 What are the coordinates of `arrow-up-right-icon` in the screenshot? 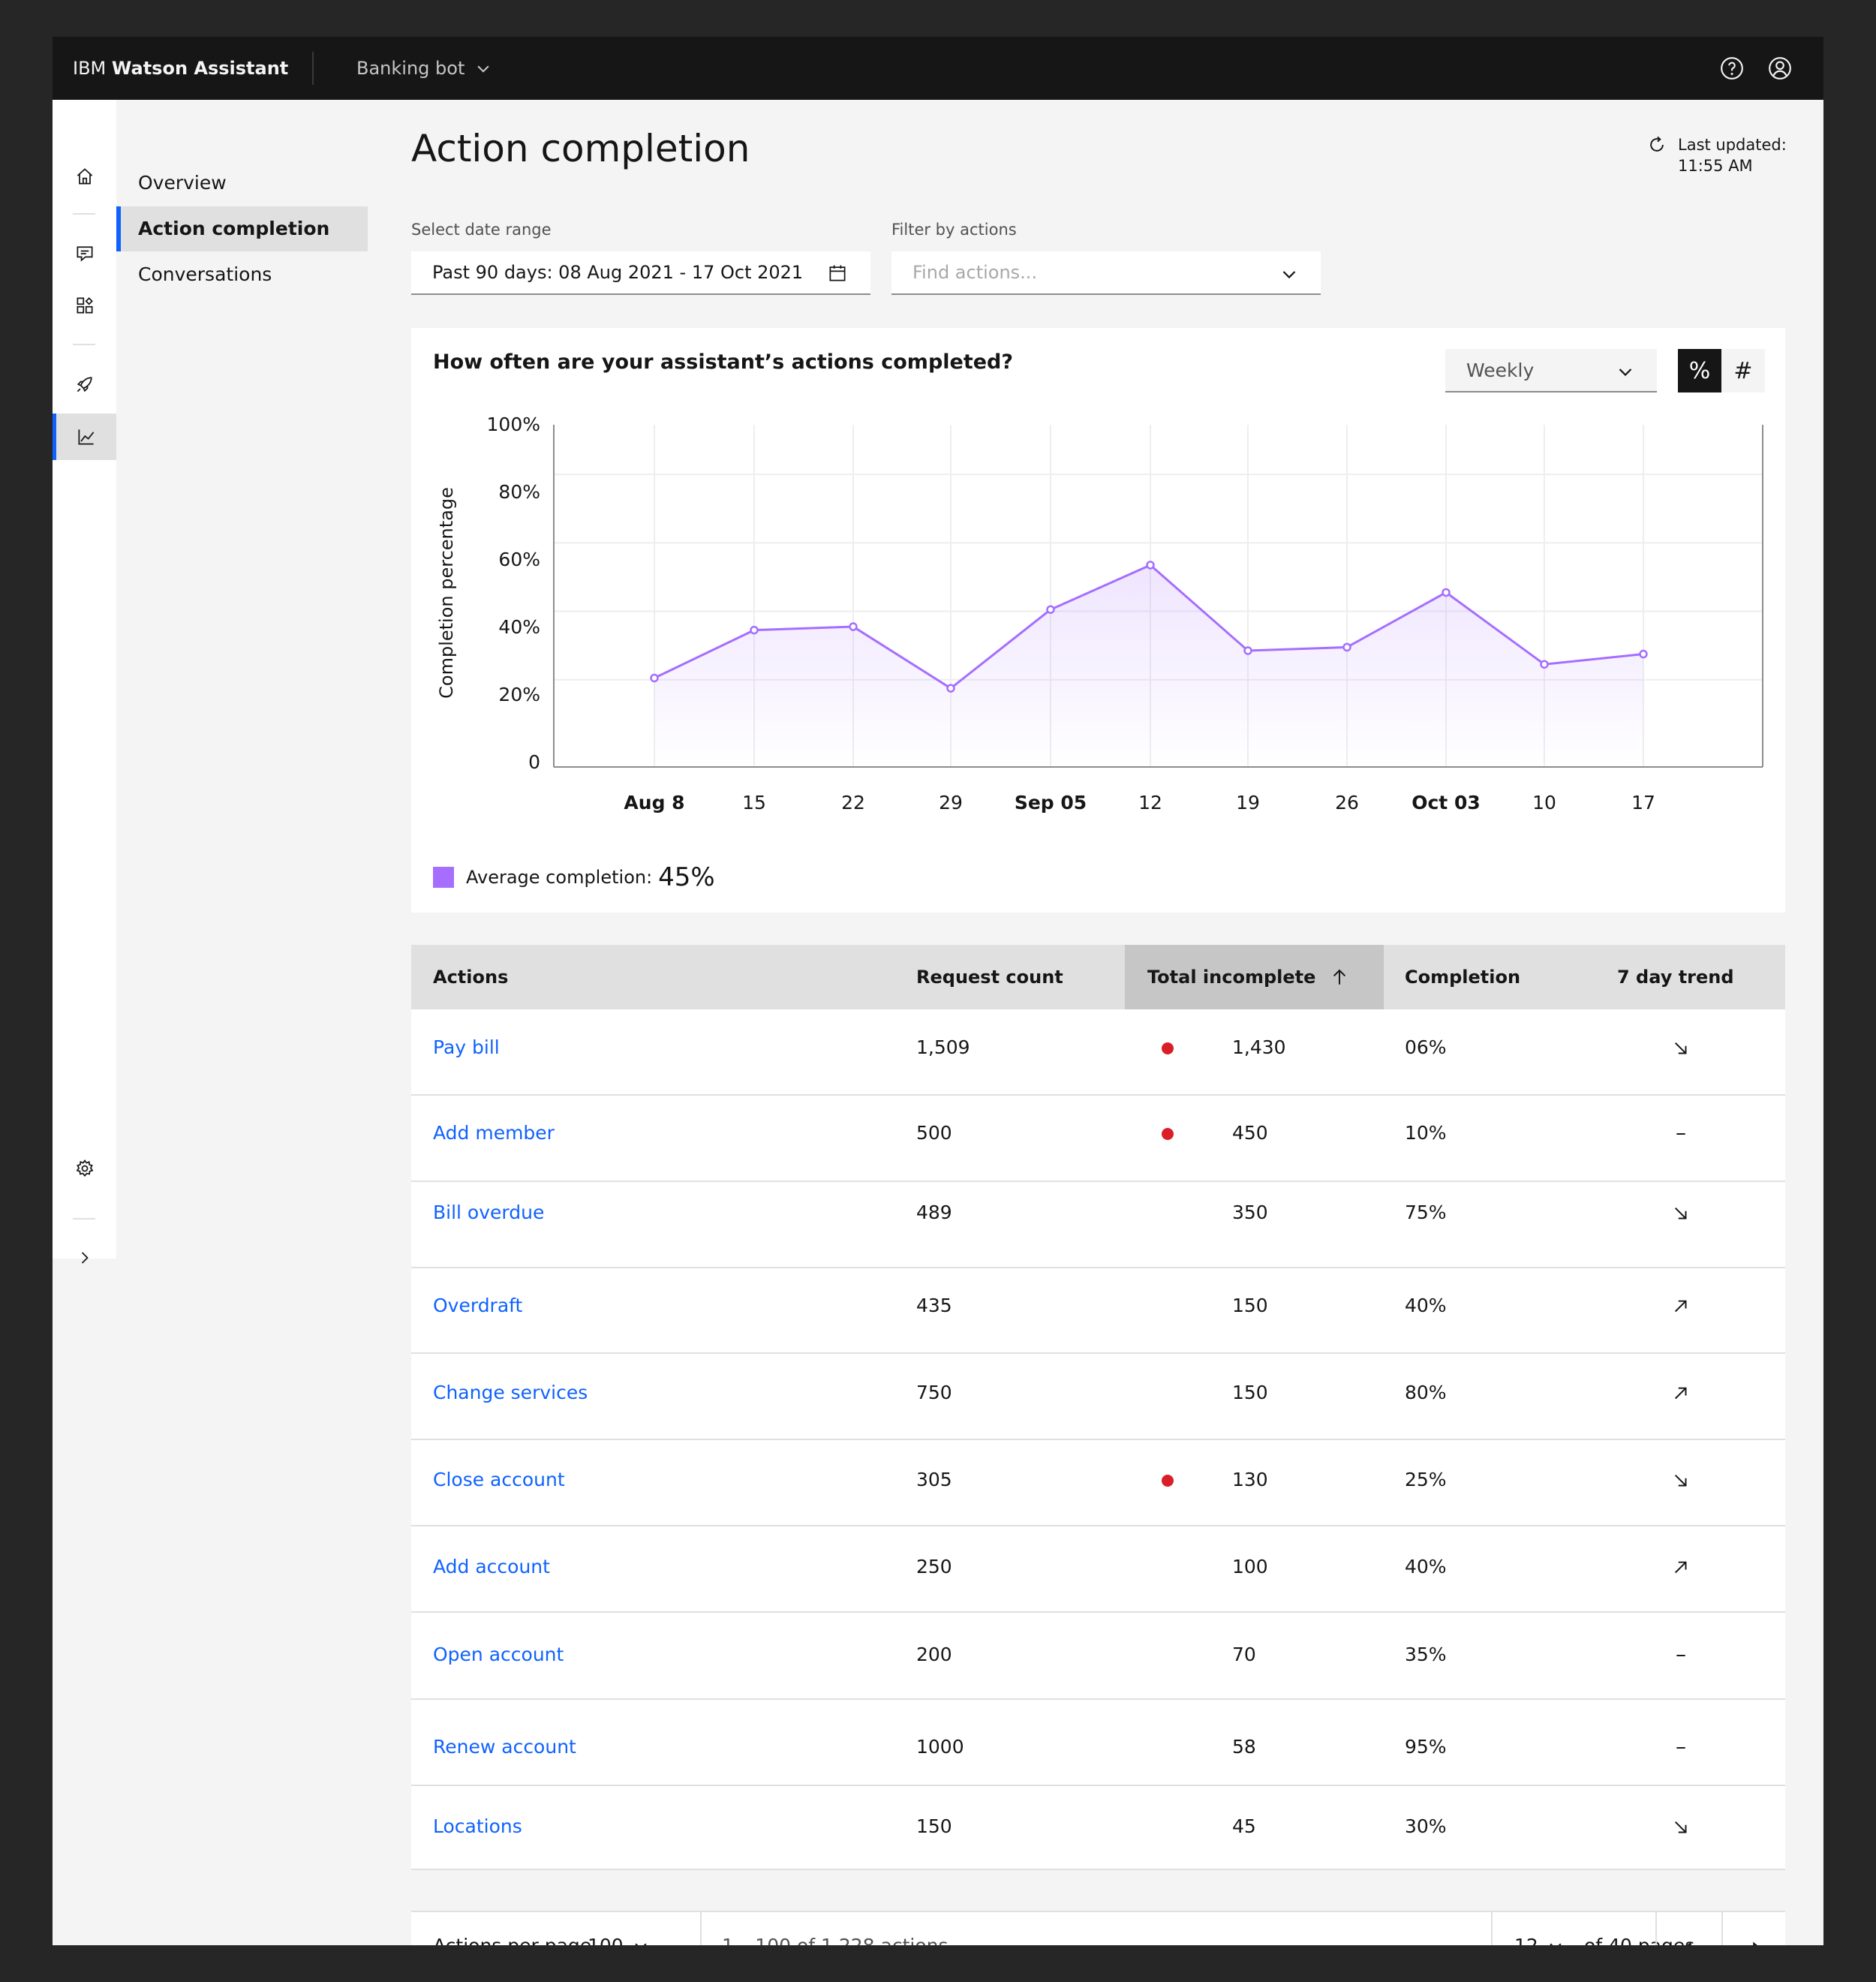 It's located at (1680, 1307).